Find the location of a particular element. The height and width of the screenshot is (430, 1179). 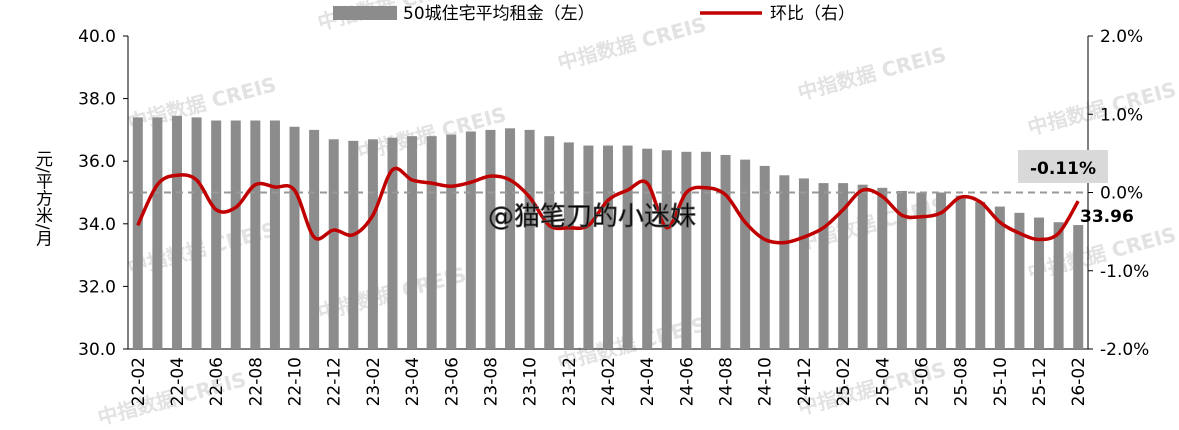

y2-tick-label: 0.0% is located at coordinates (1121, 194).